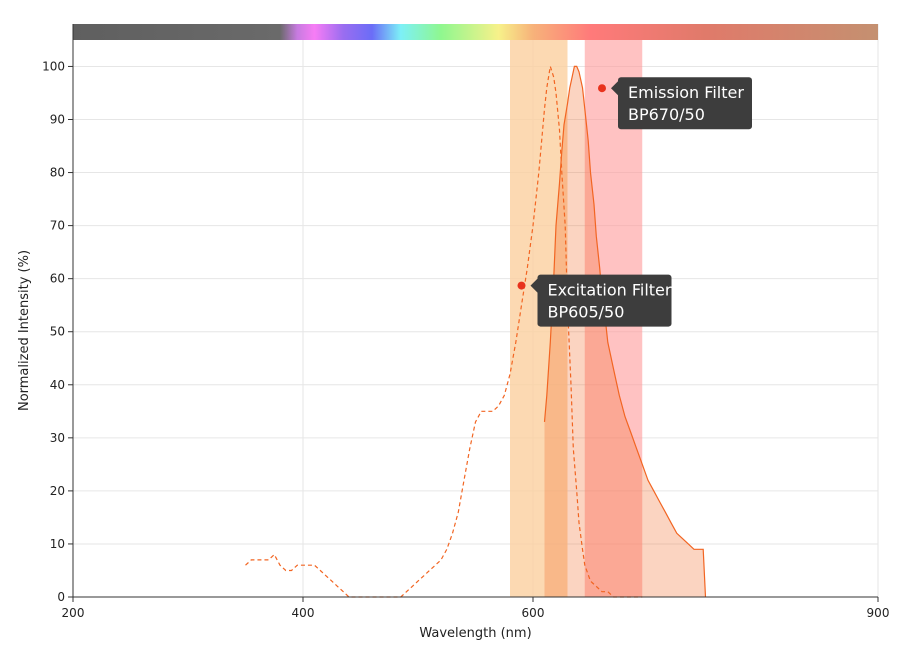  I want to click on annotation-title: Excitation Filter, so click(610, 290).